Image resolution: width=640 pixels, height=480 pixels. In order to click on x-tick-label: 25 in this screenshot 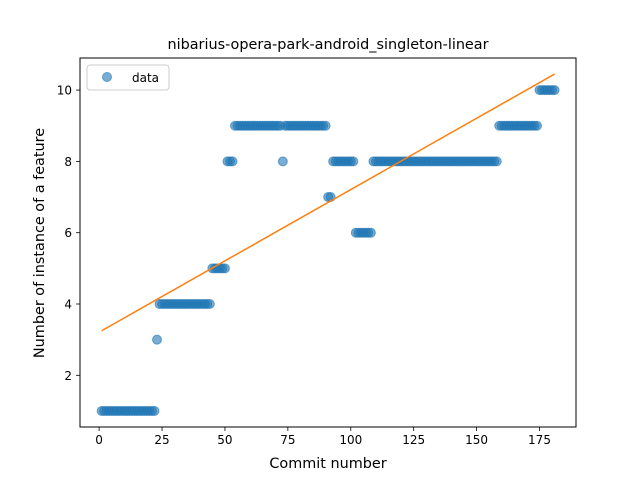, I will do `click(161, 440)`.